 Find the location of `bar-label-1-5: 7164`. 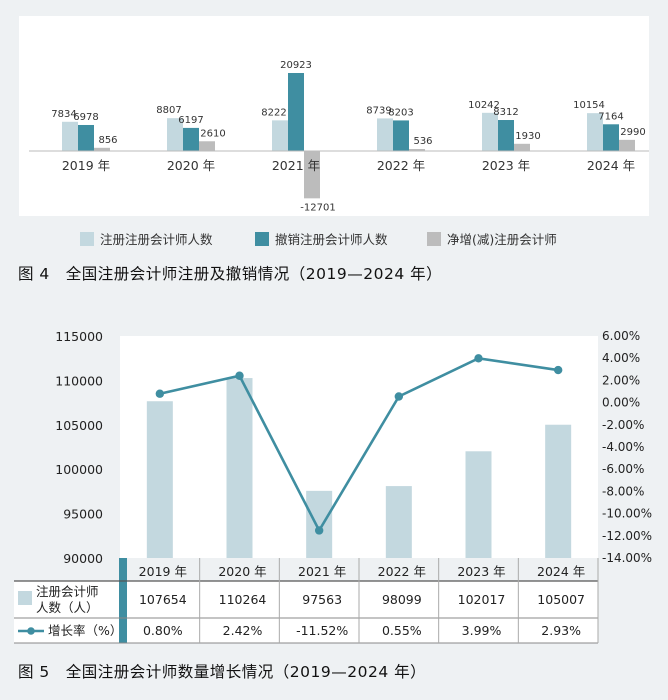

bar-label-1-5: 7164 is located at coordinates (610, 116).